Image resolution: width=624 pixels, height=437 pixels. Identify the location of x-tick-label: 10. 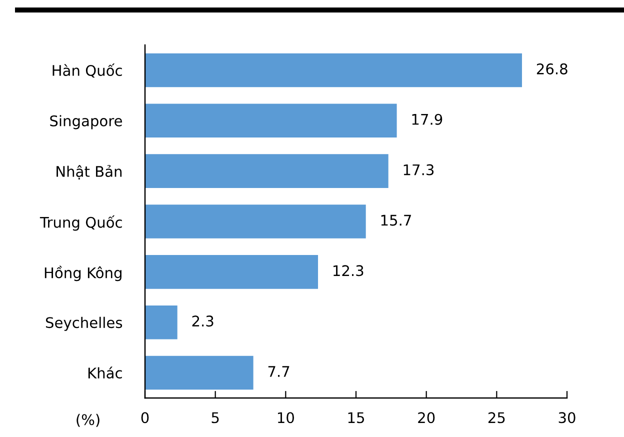
(286, 418).